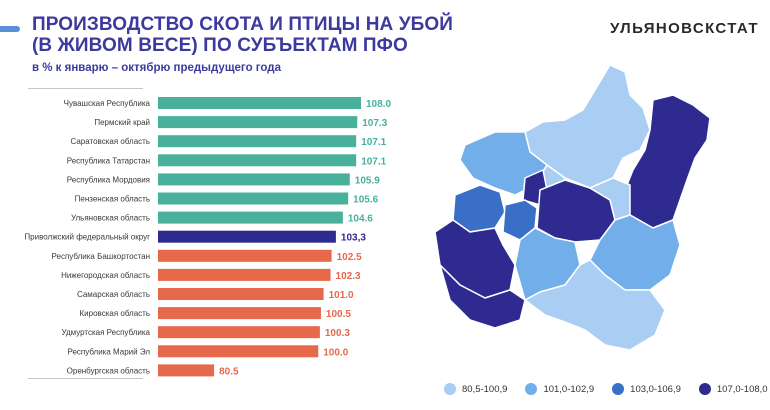  Describe the element at coordinates (704, 389) in the screenshot. I see `legend-dot-dark` at that location.